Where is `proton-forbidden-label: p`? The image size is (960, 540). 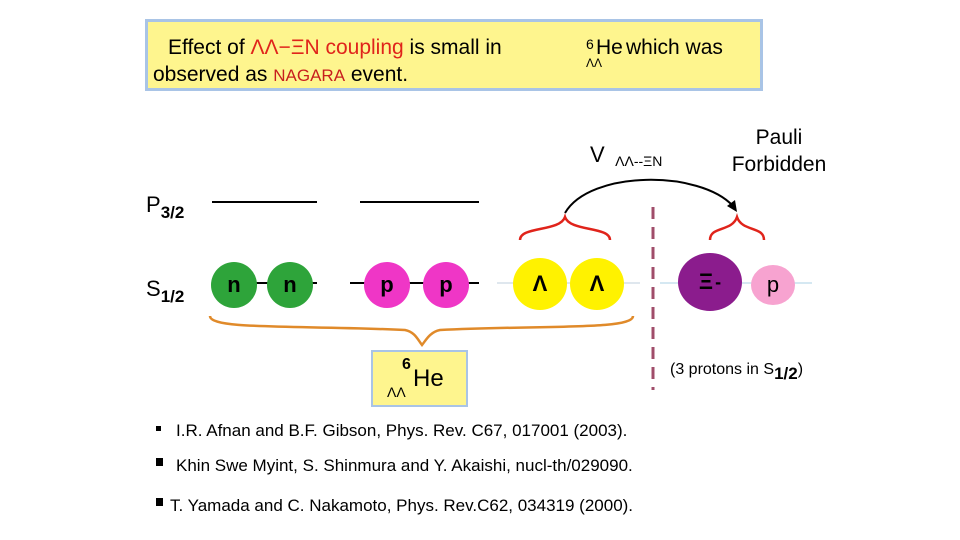
proton-forbidden-label: p is located at coordinates (773, 284).